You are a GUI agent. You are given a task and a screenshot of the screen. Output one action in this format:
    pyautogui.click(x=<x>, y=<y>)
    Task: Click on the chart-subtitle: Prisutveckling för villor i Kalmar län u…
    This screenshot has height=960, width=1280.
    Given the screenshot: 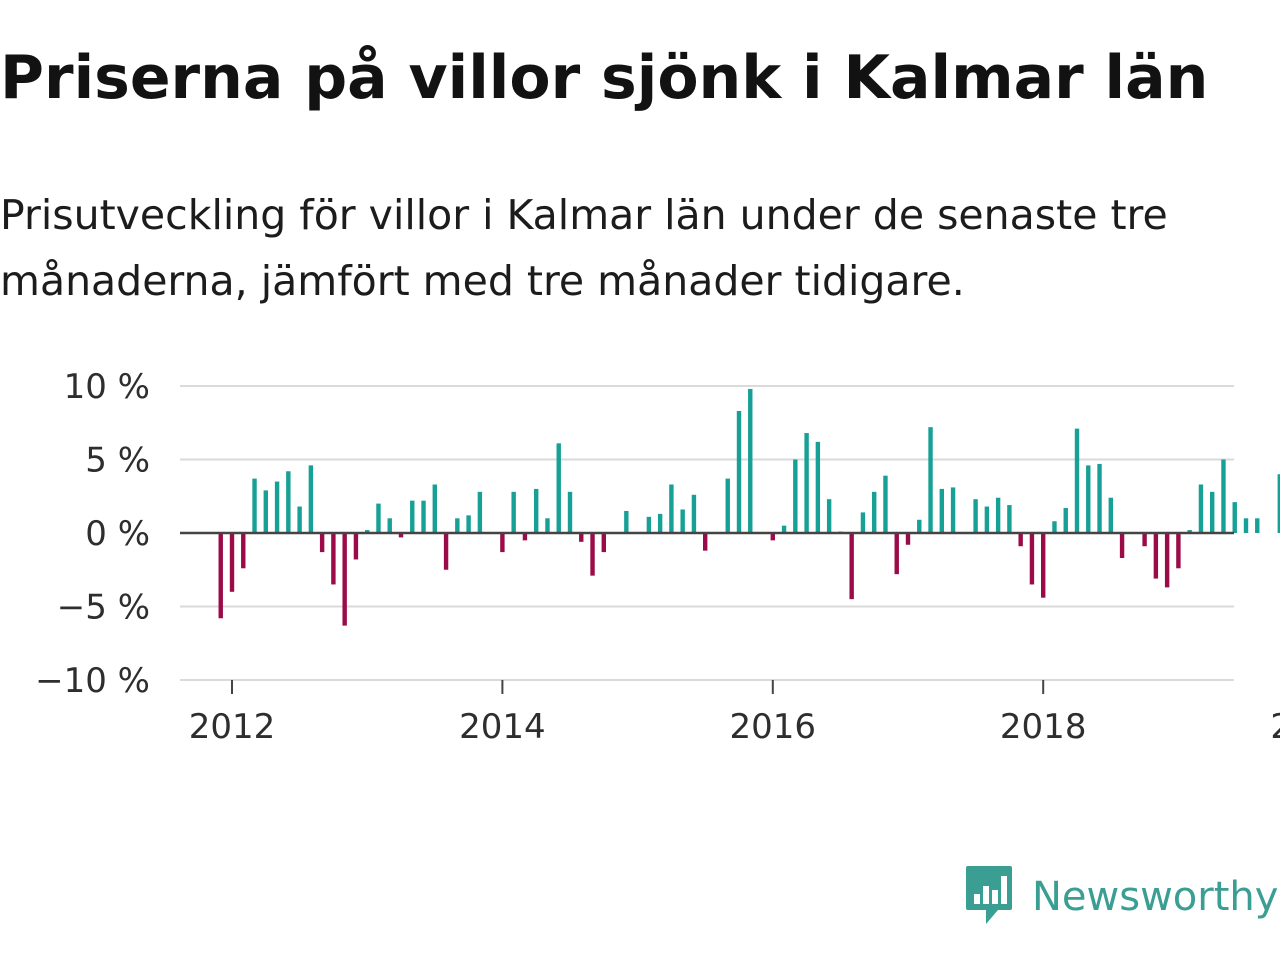 What is the action you would take?
    pyautogui.click(x=584, y=248)
    